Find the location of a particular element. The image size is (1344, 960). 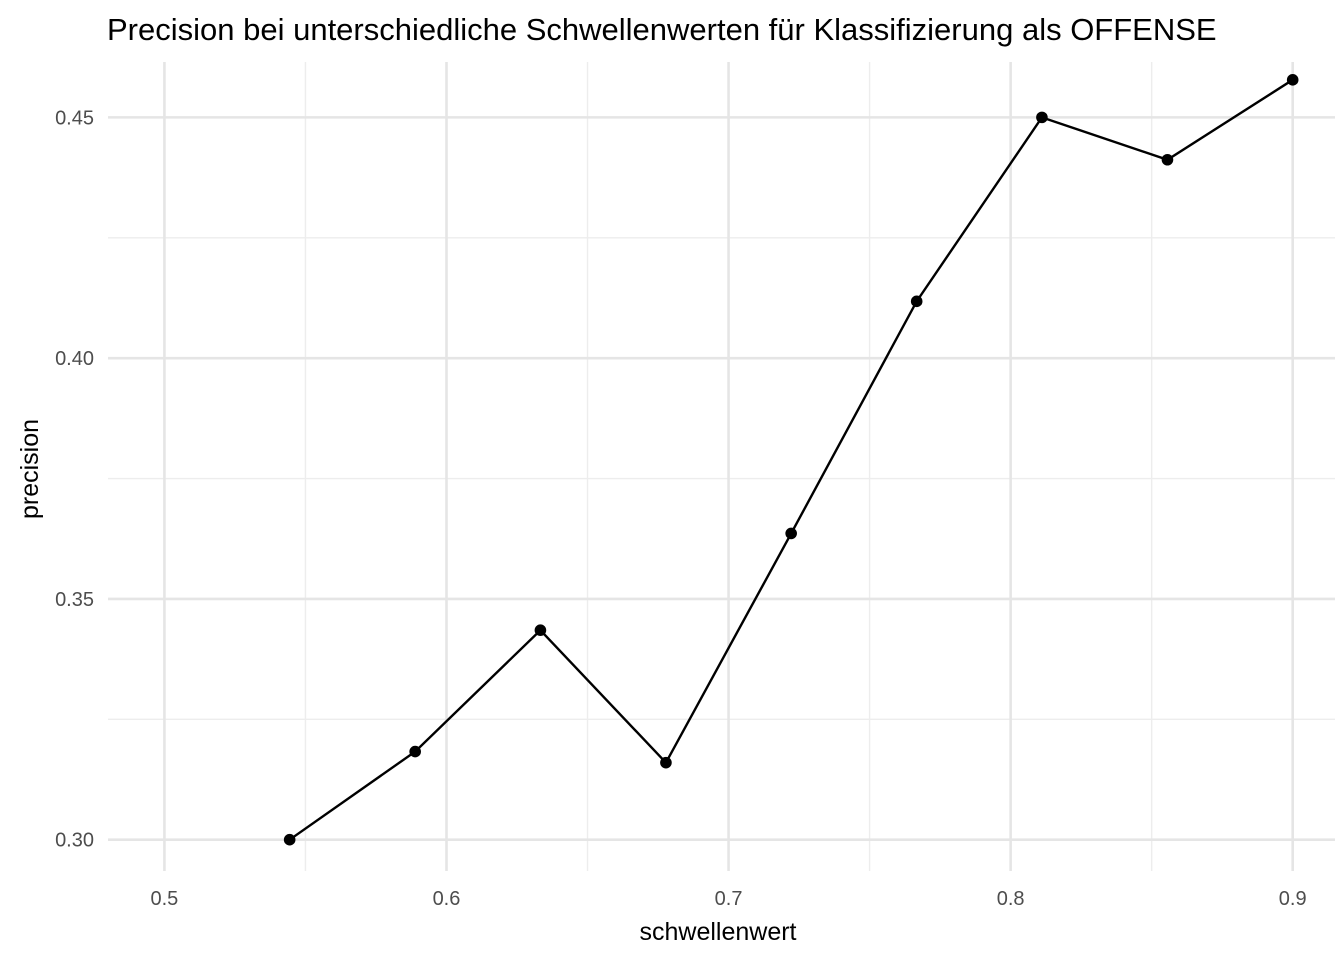

x-tick-label: 0.9 is located at coordinates (1293, 899).